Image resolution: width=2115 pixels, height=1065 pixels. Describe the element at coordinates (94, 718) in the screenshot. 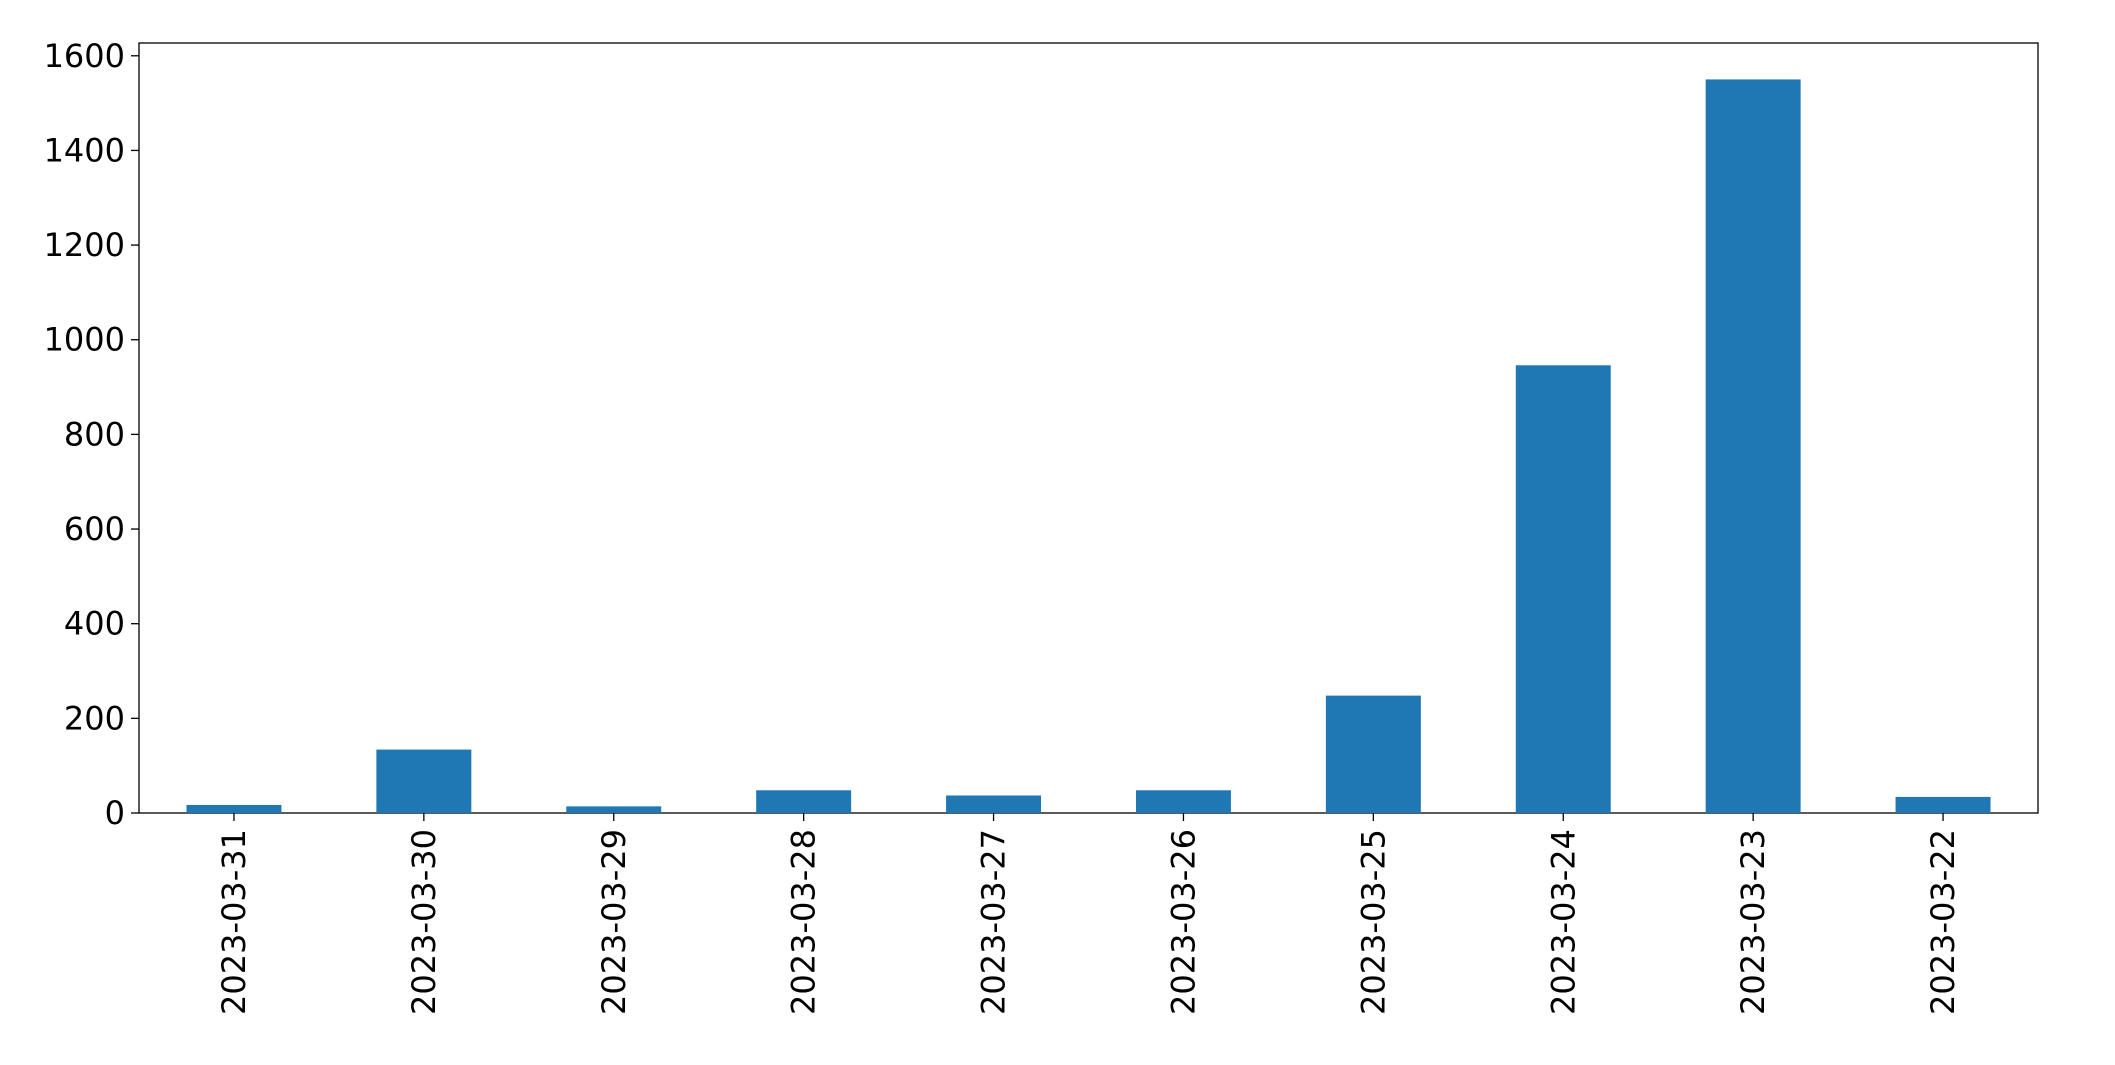

I see `y-tick-label: 200` at that location.